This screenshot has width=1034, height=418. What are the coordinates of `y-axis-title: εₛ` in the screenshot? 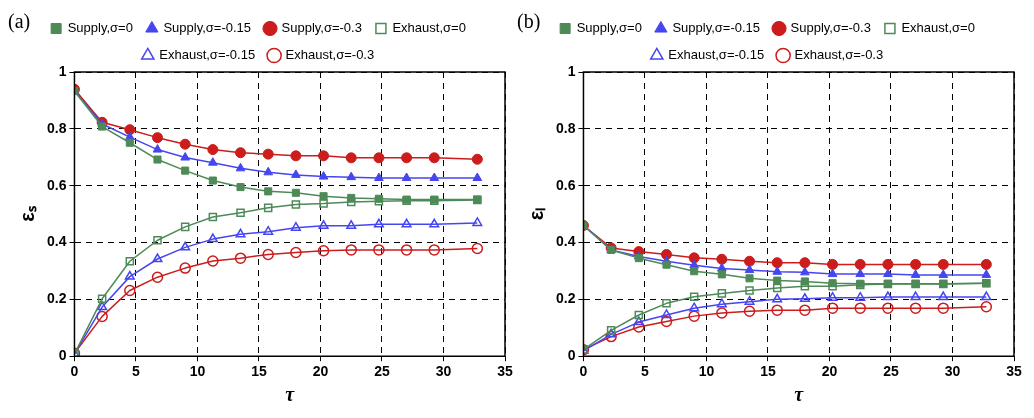 It's located at (26, 213).